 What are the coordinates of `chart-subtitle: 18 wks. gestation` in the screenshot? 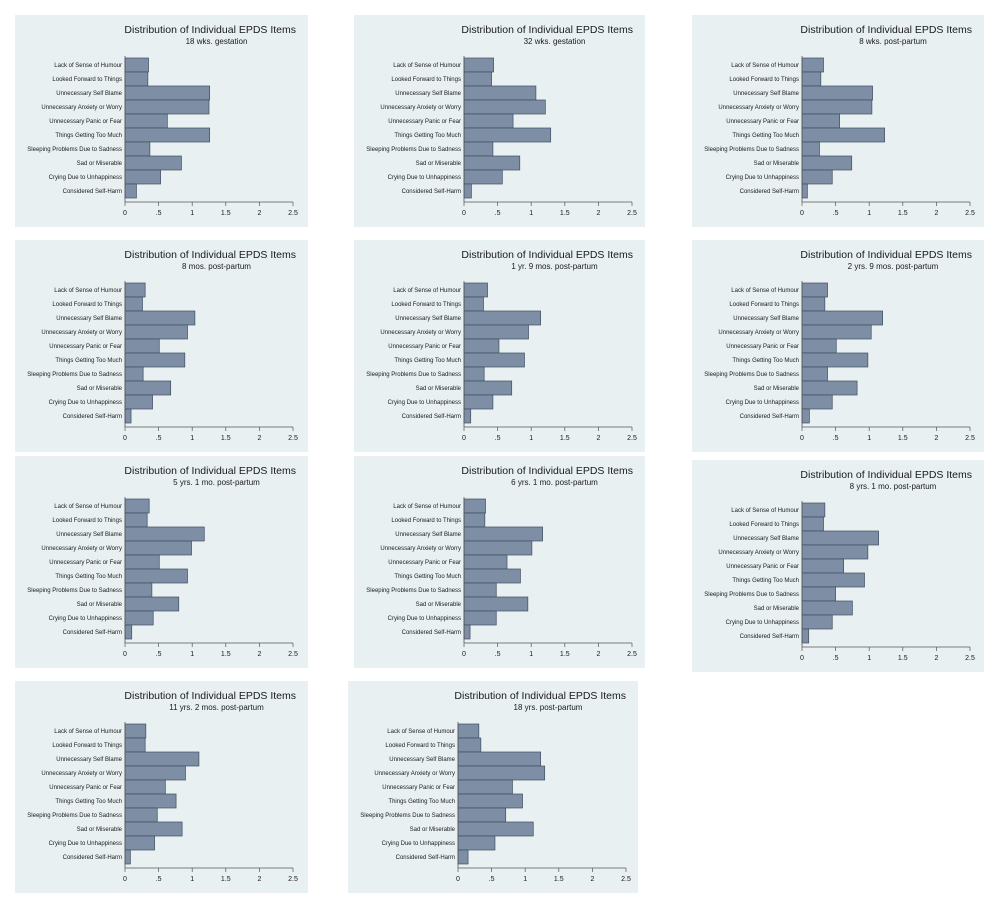 It's located at (217, 41).